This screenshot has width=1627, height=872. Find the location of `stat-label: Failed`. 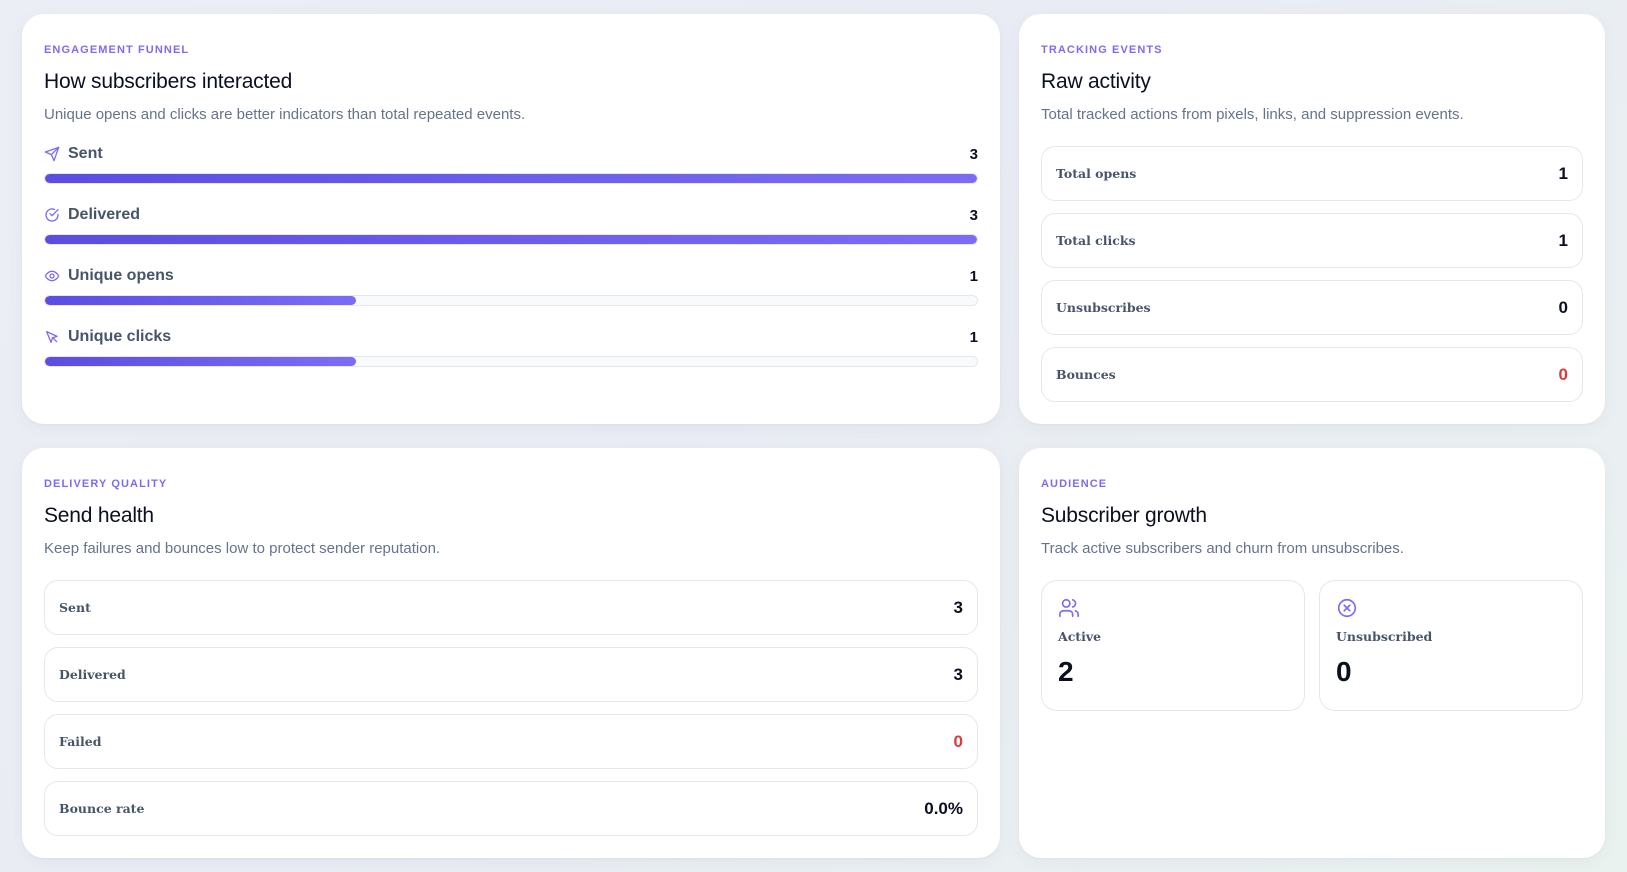

stat-label: Failed is located at coordinates (80, 741).